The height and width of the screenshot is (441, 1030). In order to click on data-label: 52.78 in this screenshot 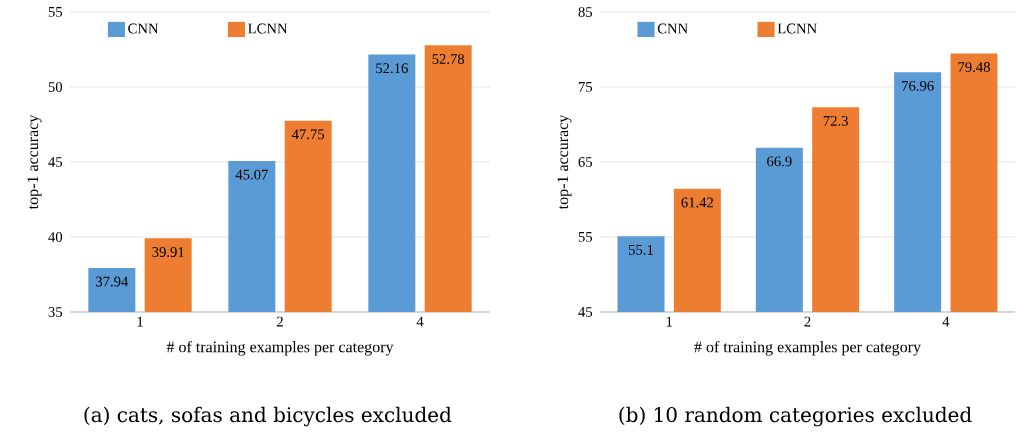, I will do `click(448, 59)`.